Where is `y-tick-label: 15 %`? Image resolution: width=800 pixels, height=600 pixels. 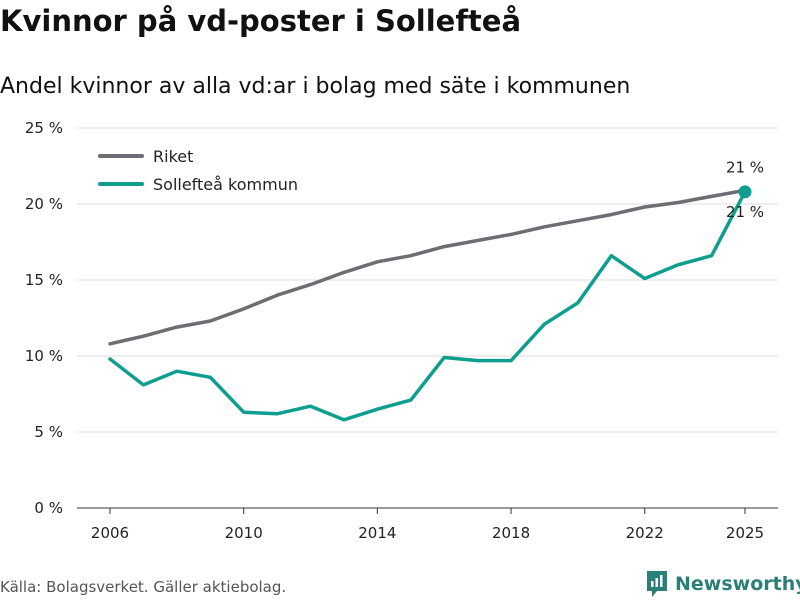
y-tick-label: 15 % is located at coordinates (44, 280).